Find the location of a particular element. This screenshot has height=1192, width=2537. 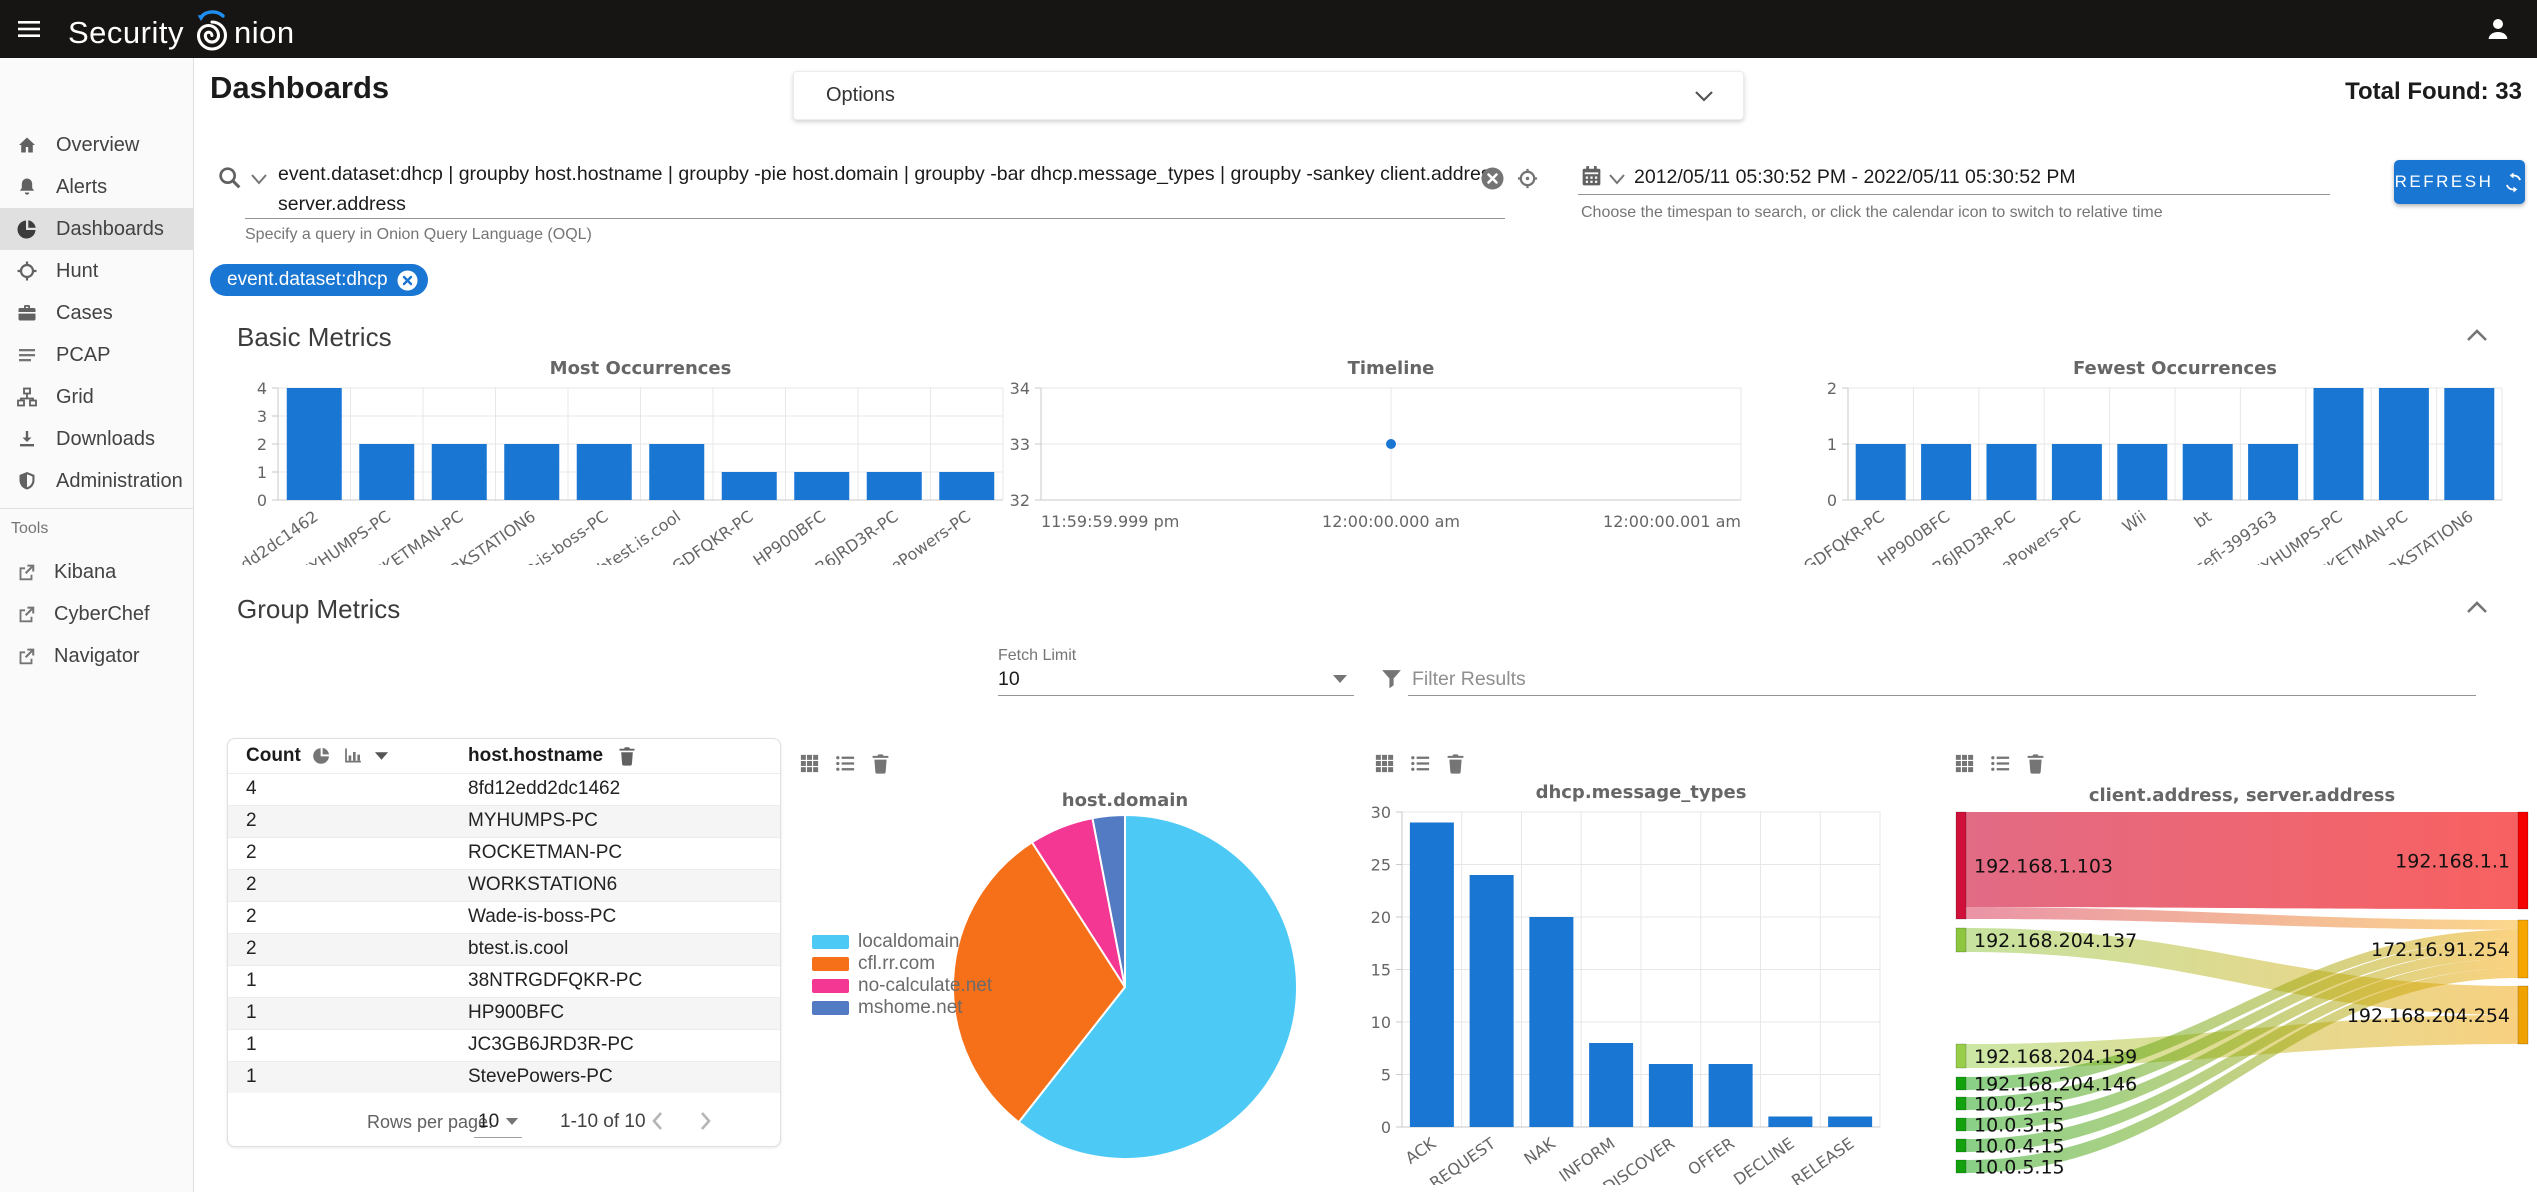

options-dropdown: Options is located at coordinates (1268, 95).